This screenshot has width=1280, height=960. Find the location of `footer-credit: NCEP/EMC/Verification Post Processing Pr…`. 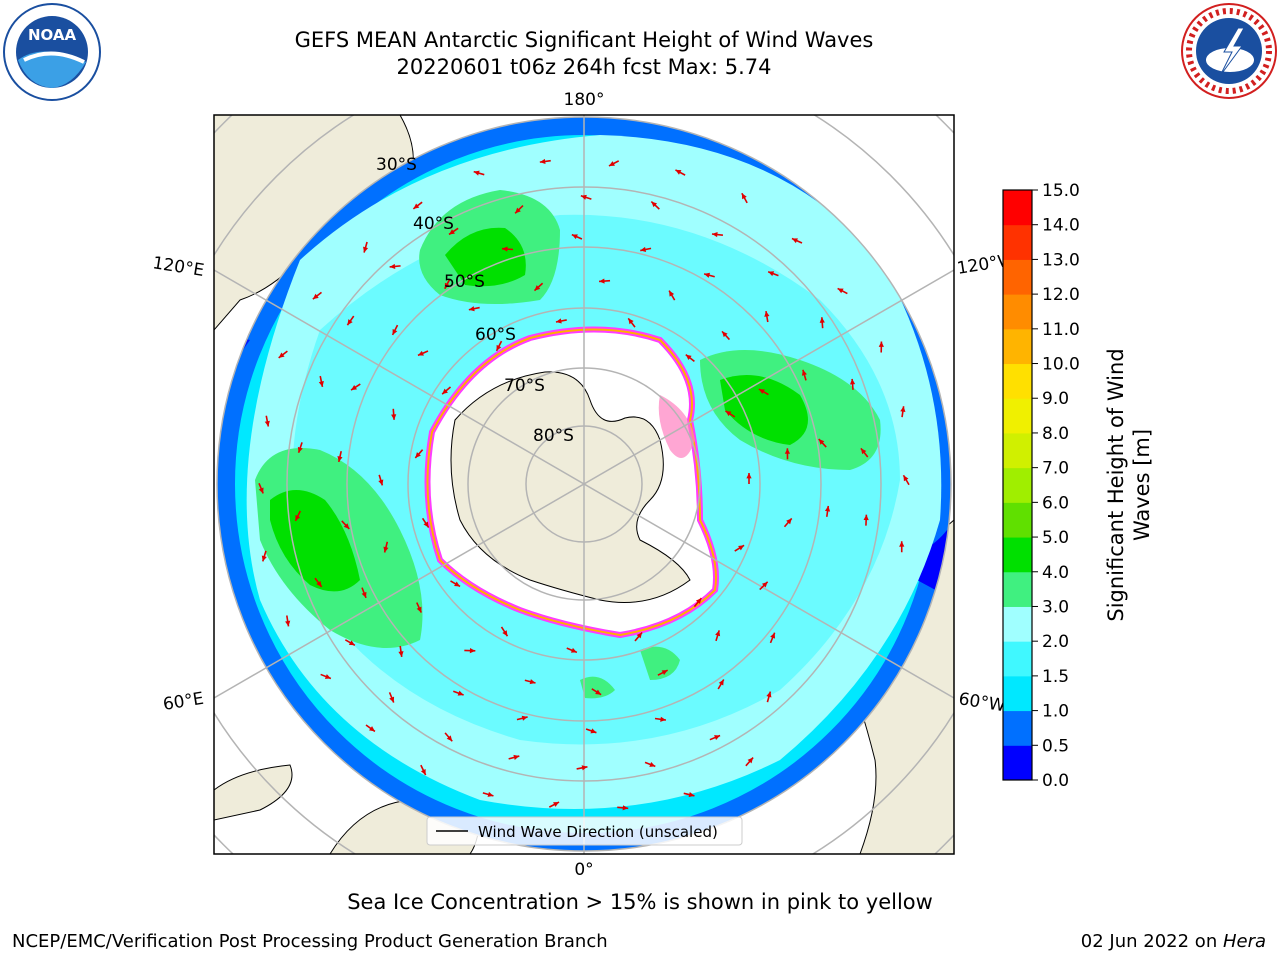

footer-credit: NCEP/EMC/Verification Post Processing Pr… is located at coordinates (310, 941).